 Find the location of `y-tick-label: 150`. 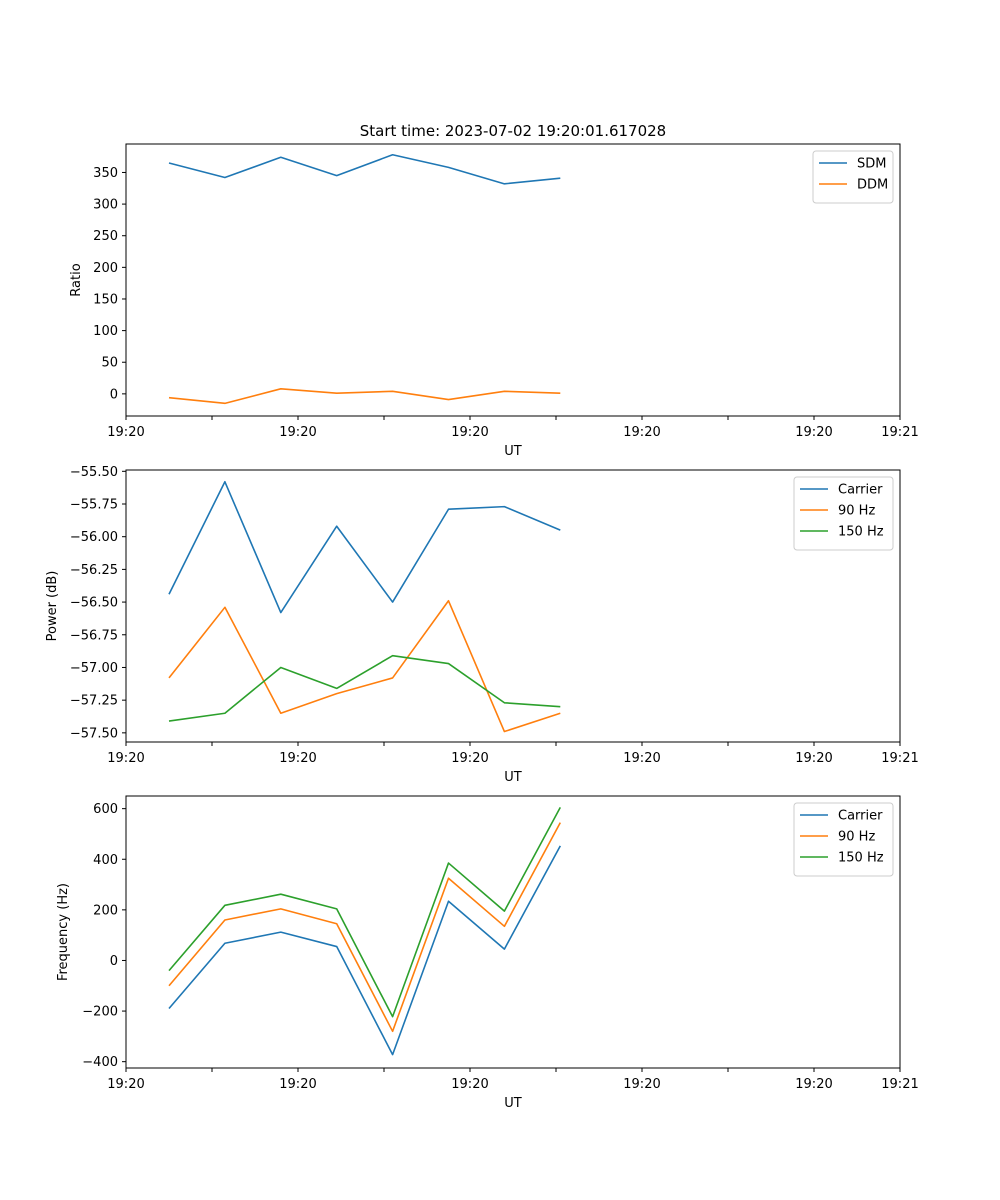

y-tick-label: 150 is located at coordinates (105, 299).